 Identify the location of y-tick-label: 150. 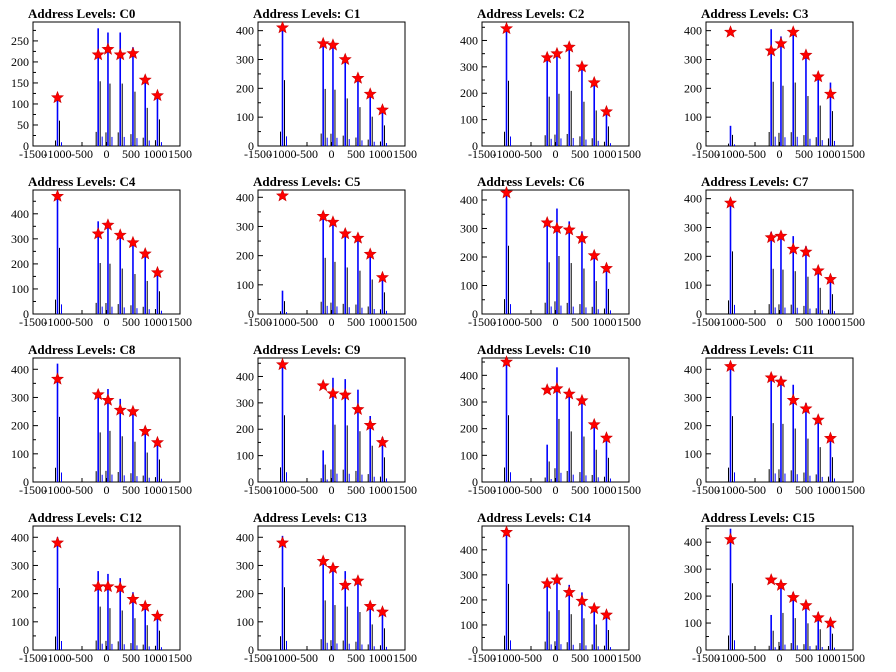
(20, 83).